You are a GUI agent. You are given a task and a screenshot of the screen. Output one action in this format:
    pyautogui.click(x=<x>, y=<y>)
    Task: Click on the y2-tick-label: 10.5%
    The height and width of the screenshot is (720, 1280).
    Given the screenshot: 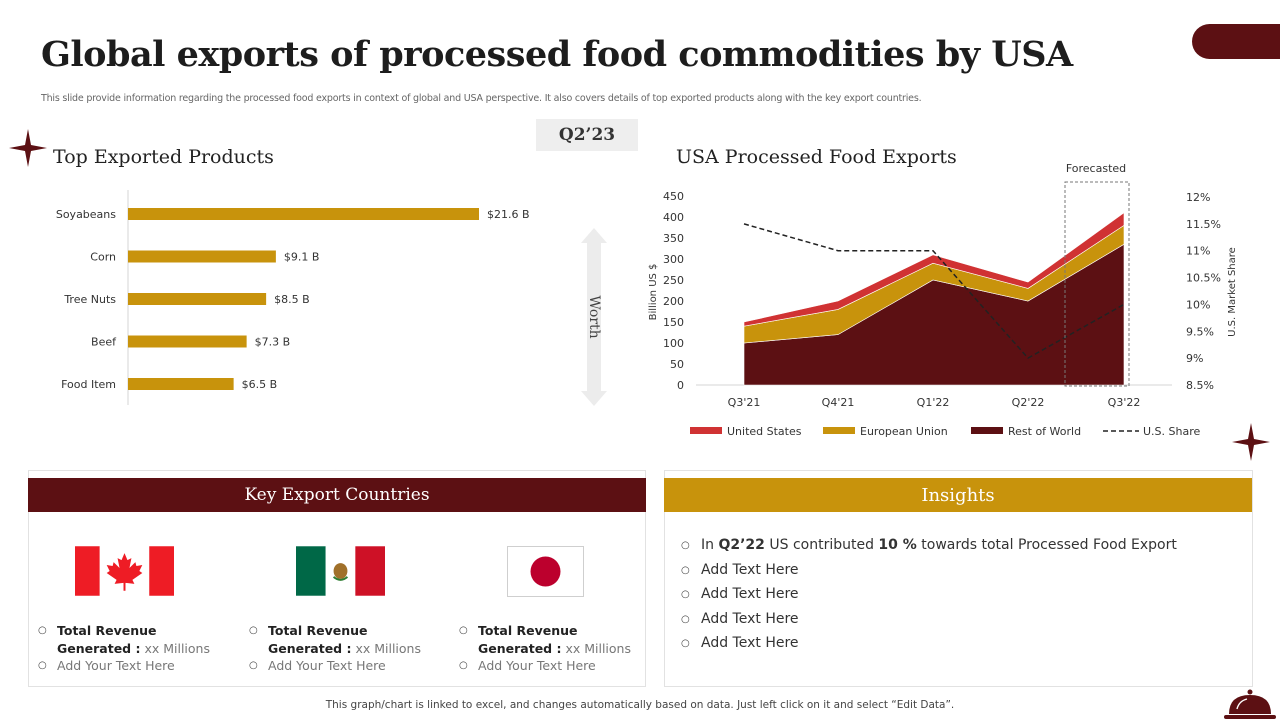 What is the action you would take?
    pyautogui.click(x=1203, y=278)
    